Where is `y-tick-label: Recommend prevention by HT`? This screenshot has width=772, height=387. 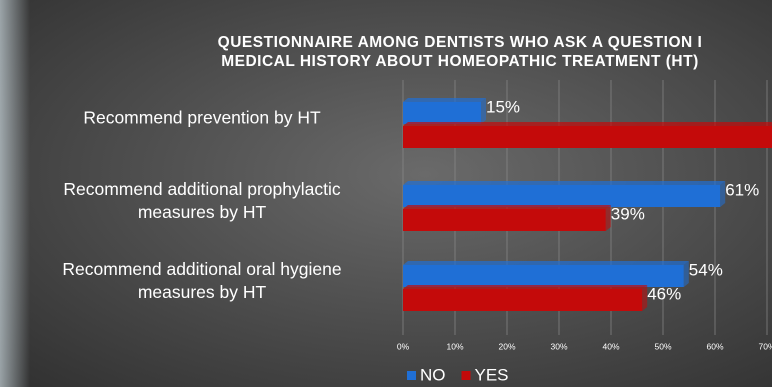
y-tick-label: Recommend prevention by HT is located at coordinates (202, 118).